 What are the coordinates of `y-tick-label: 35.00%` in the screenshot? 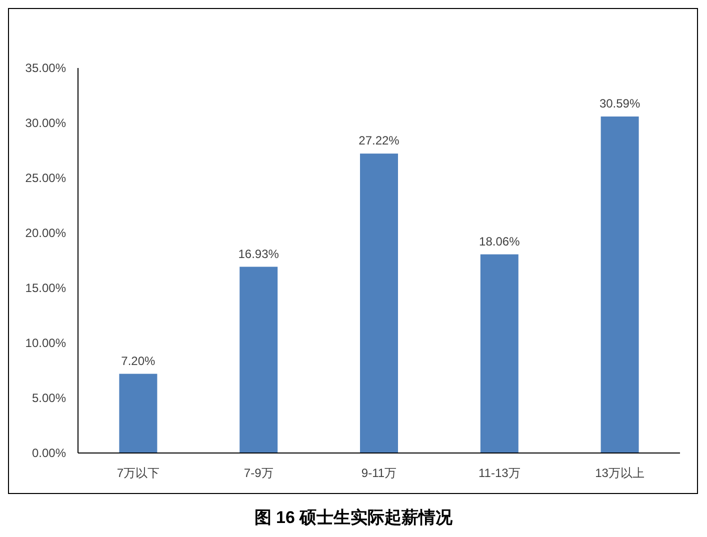 It's located at (45, 68).